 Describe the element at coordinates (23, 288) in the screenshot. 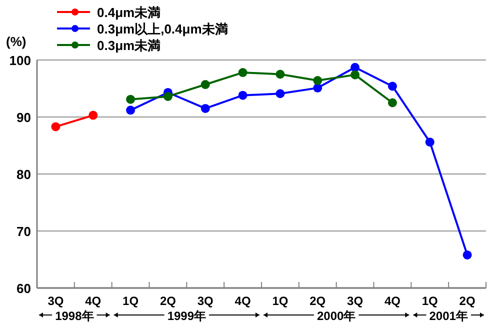

I see `y-tick-label: 60` at that location.